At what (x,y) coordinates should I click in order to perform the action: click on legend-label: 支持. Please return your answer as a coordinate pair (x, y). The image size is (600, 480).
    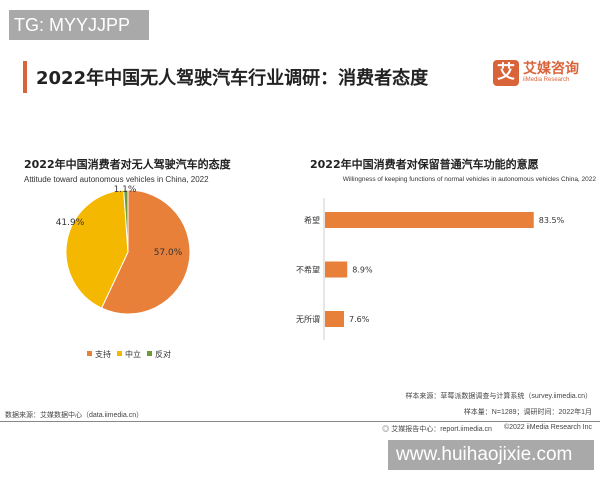
    Looking at the image, I should click on (103, 354).